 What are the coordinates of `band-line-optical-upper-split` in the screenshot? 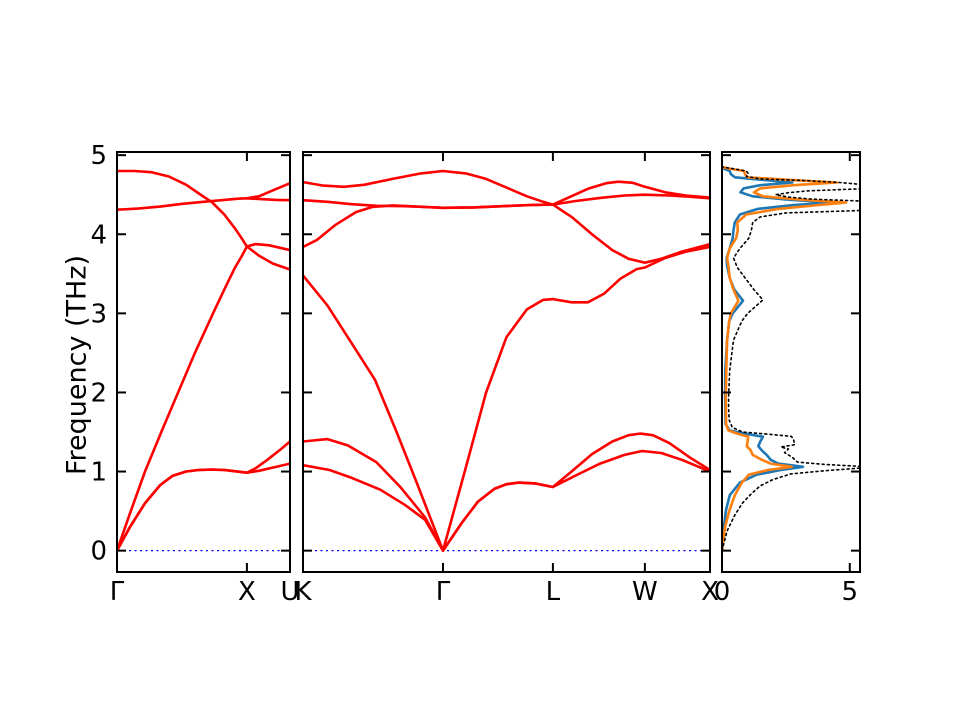 It's located at (267, 190).